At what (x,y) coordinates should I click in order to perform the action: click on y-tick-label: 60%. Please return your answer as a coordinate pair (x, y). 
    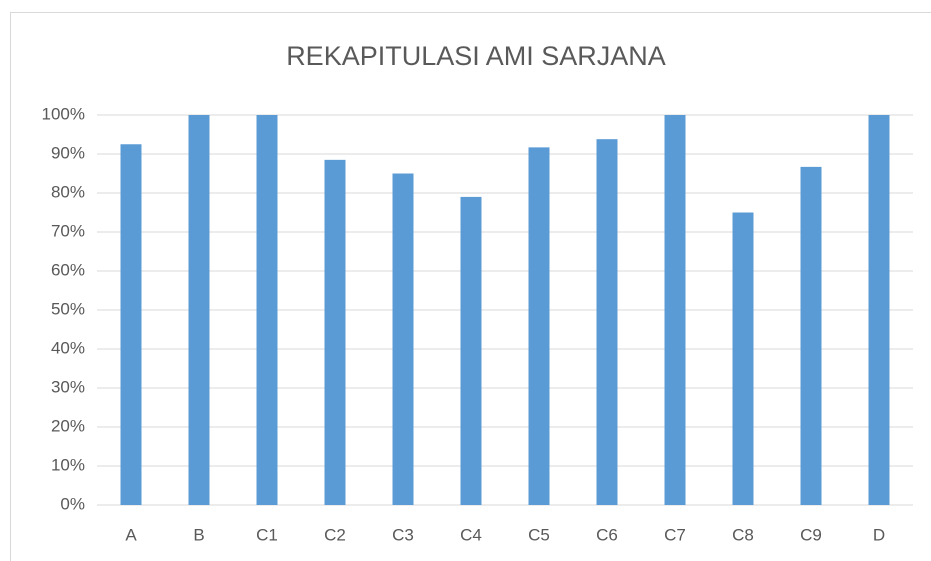
    Looking at the image, I should click on (68, 269).